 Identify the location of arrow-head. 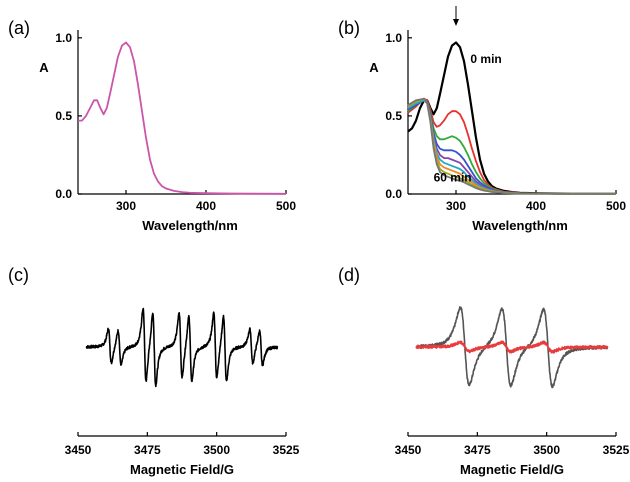
(456, 22).